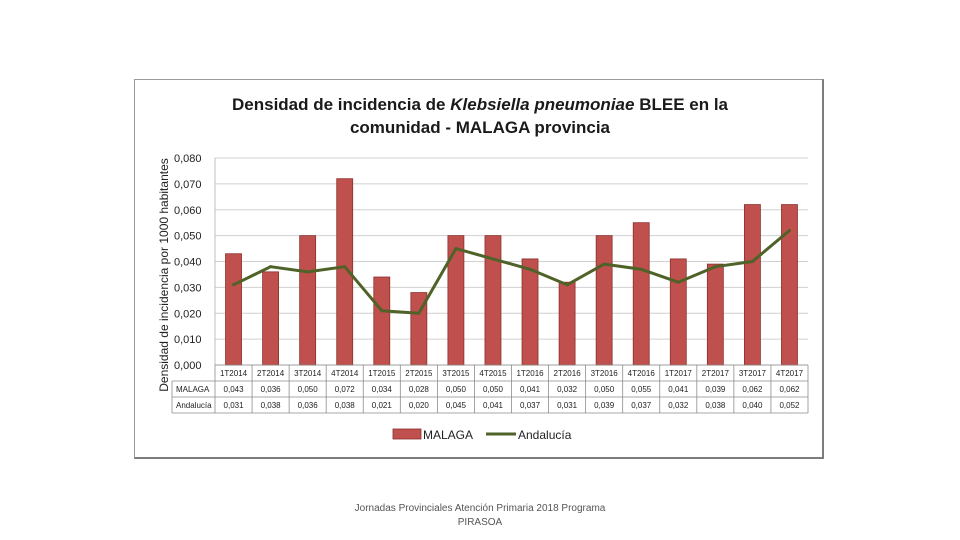  I want to click on x-category-label: 3T2014, so click(308, 373).